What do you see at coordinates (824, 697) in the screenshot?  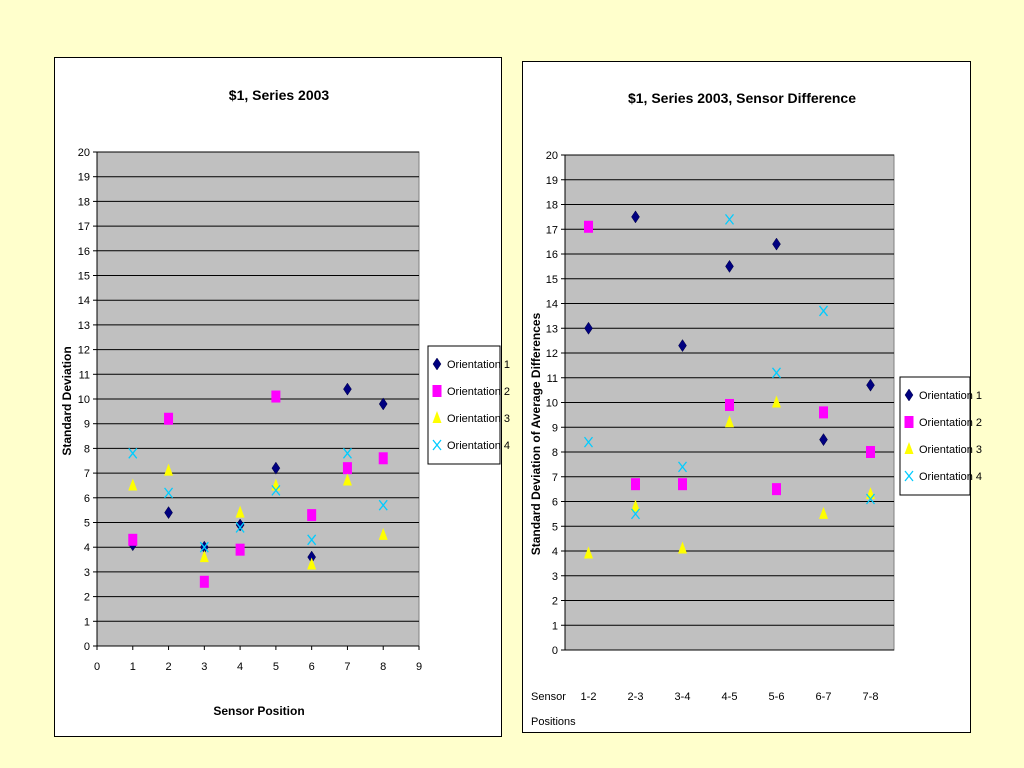 I see `x-tick-label: 6-7` at bounding box center [824, 697].